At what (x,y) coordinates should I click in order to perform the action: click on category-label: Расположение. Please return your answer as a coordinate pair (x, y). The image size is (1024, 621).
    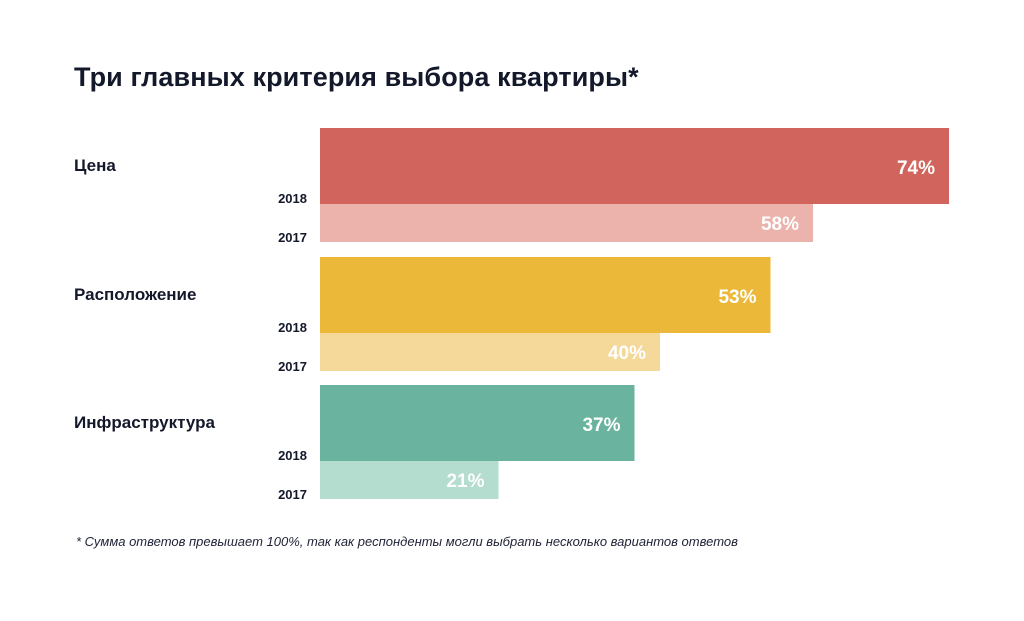
    Looking at the image, I should click on (135, 294).